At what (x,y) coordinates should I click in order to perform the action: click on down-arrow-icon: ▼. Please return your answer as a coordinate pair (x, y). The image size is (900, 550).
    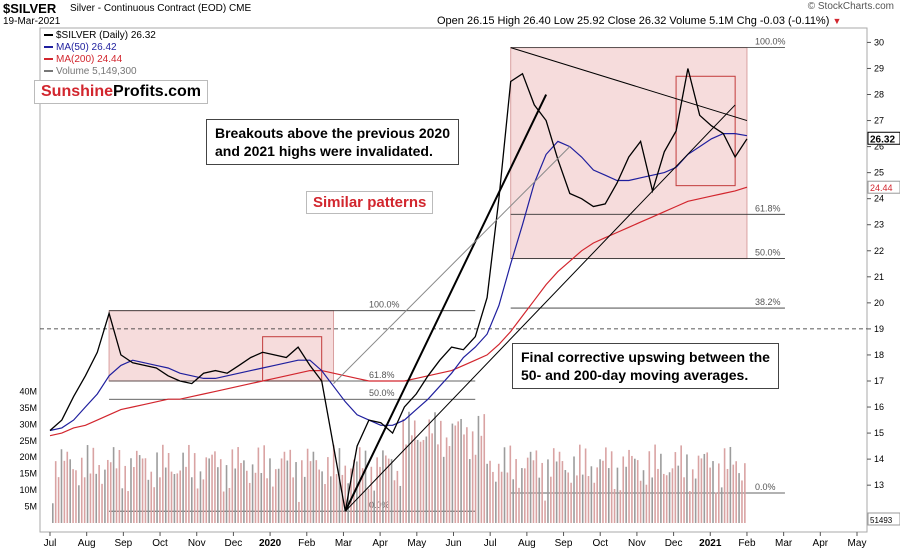
    Looking at the image, I should click on (837, 21).